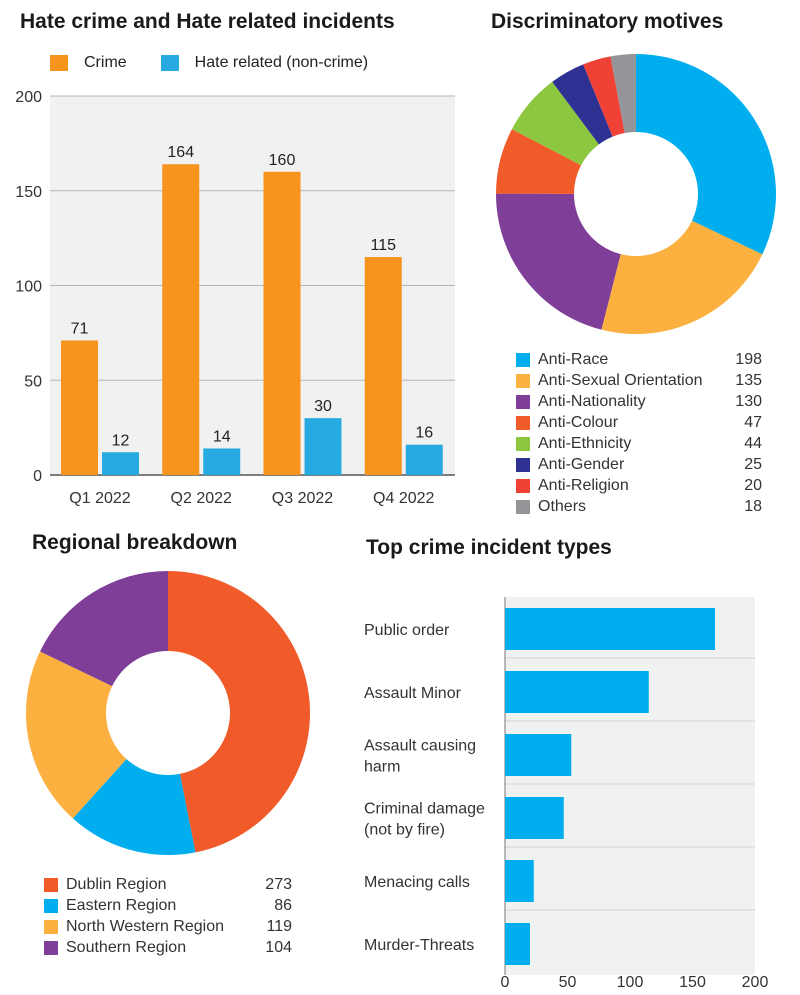 The width and height of the screenshot is (800, 995). What do you see at coordinates (639, 359) in the screenshot?
I see `legend-item-anti-race: Anti-Race 198` at bounding box center [639, 359].